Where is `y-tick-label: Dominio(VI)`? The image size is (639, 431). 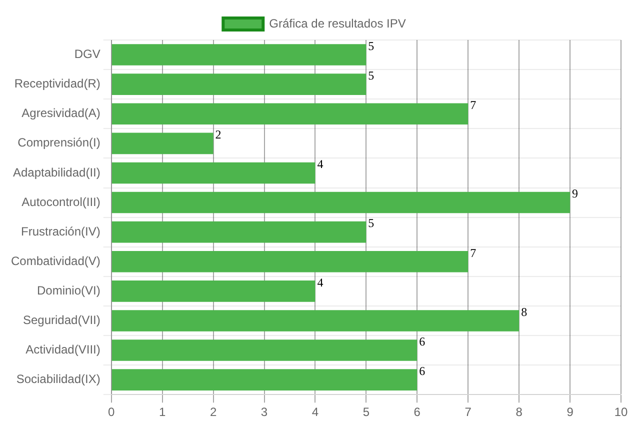 y-tick-label: Dominio(VI) is located at coordinates (68, 290).